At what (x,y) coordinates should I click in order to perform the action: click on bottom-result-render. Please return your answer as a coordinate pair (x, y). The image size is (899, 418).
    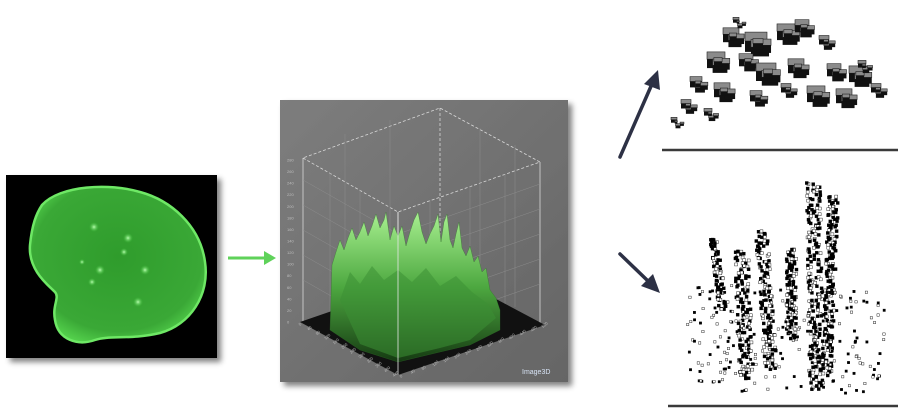
    Looking at the image, I should click on (783, 294).